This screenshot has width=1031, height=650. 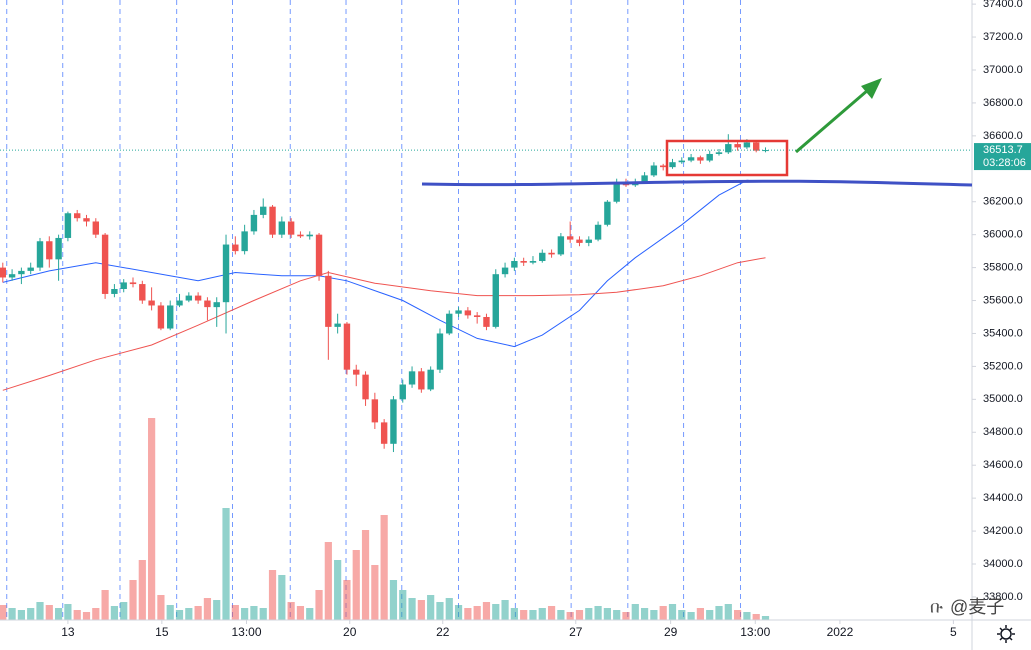 What do you see at coordinates (1003, 202) in the screenshot?
I see `y-tick-label: 36200.0` at bounding box center [1003, 202].